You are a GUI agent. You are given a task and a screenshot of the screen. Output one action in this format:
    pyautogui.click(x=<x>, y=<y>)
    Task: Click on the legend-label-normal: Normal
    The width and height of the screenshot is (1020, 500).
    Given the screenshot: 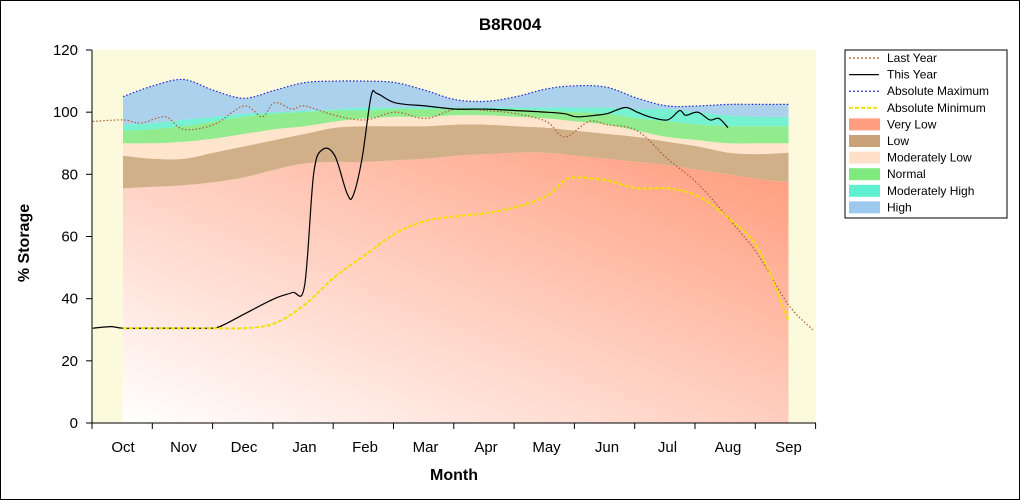 What is the action you would take?
    pyautogui.click(x=906, y=174)
    